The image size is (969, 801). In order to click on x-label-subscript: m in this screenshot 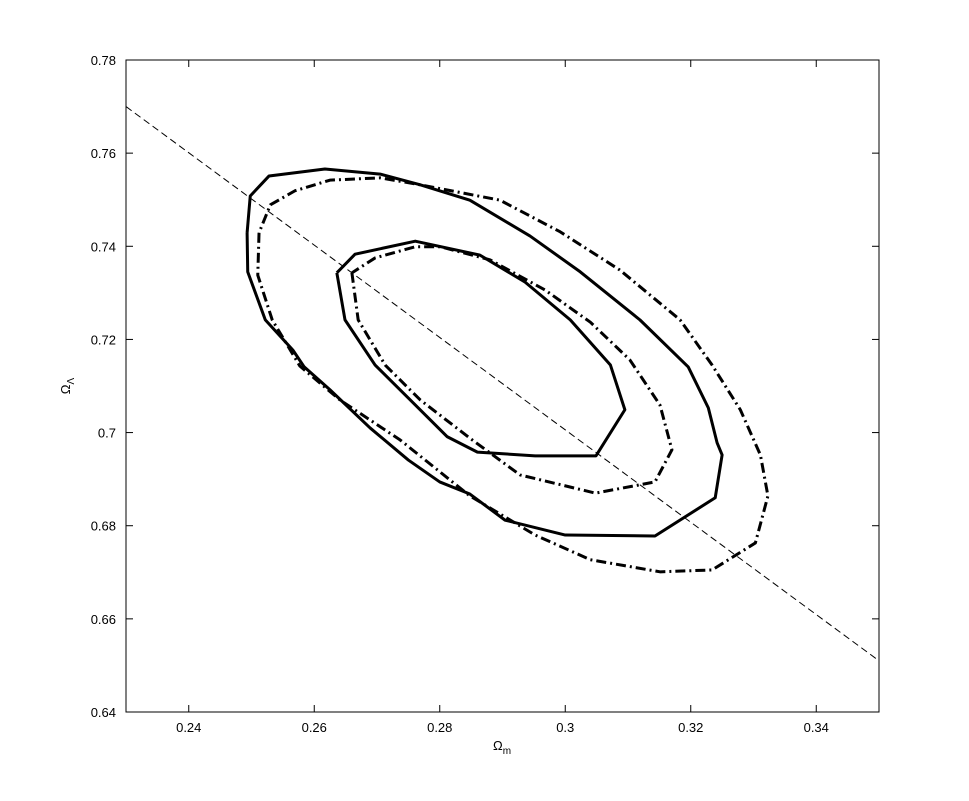, I will do `click(507, 751)`.